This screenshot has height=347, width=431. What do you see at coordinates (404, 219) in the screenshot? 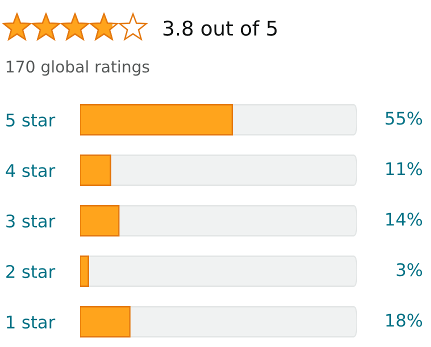
I see `data-label: 14%` at bounding box center [404, 219].